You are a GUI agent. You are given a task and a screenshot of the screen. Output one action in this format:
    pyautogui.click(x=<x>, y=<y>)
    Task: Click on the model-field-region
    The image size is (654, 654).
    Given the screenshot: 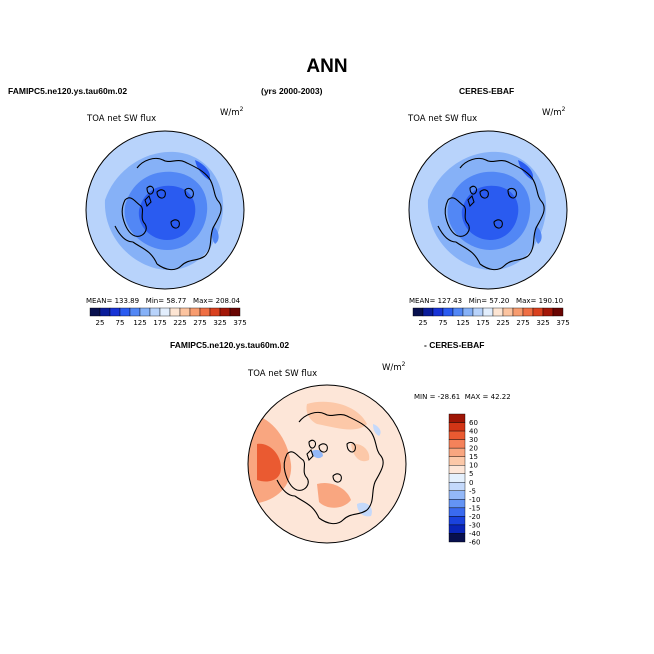 What is the action you would take?
    pyautogui.click(x=167, y=212)
    